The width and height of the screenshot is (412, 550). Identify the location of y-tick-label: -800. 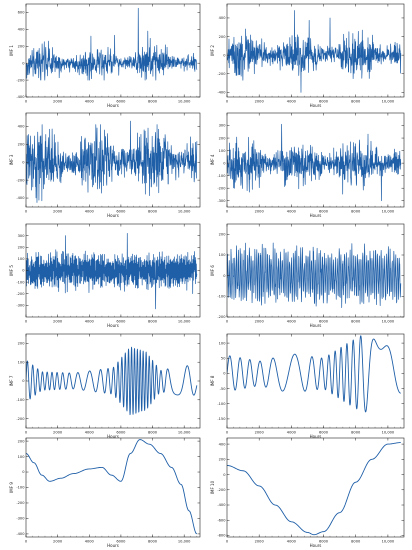
(221, 536).